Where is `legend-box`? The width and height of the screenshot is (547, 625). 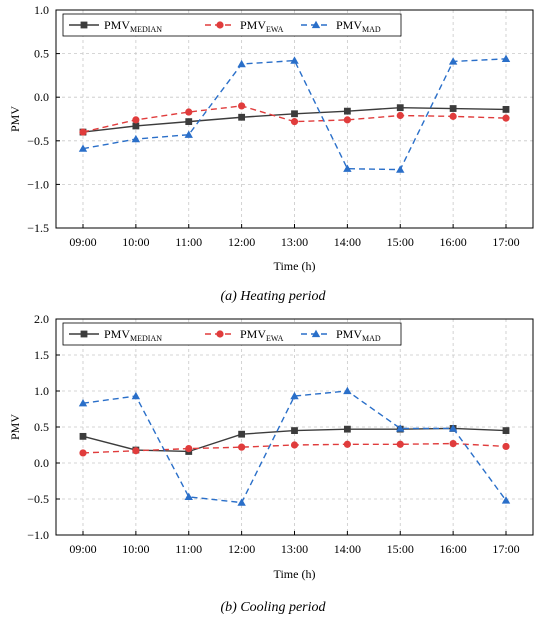 legend-box is located at coordinates (232, 25).